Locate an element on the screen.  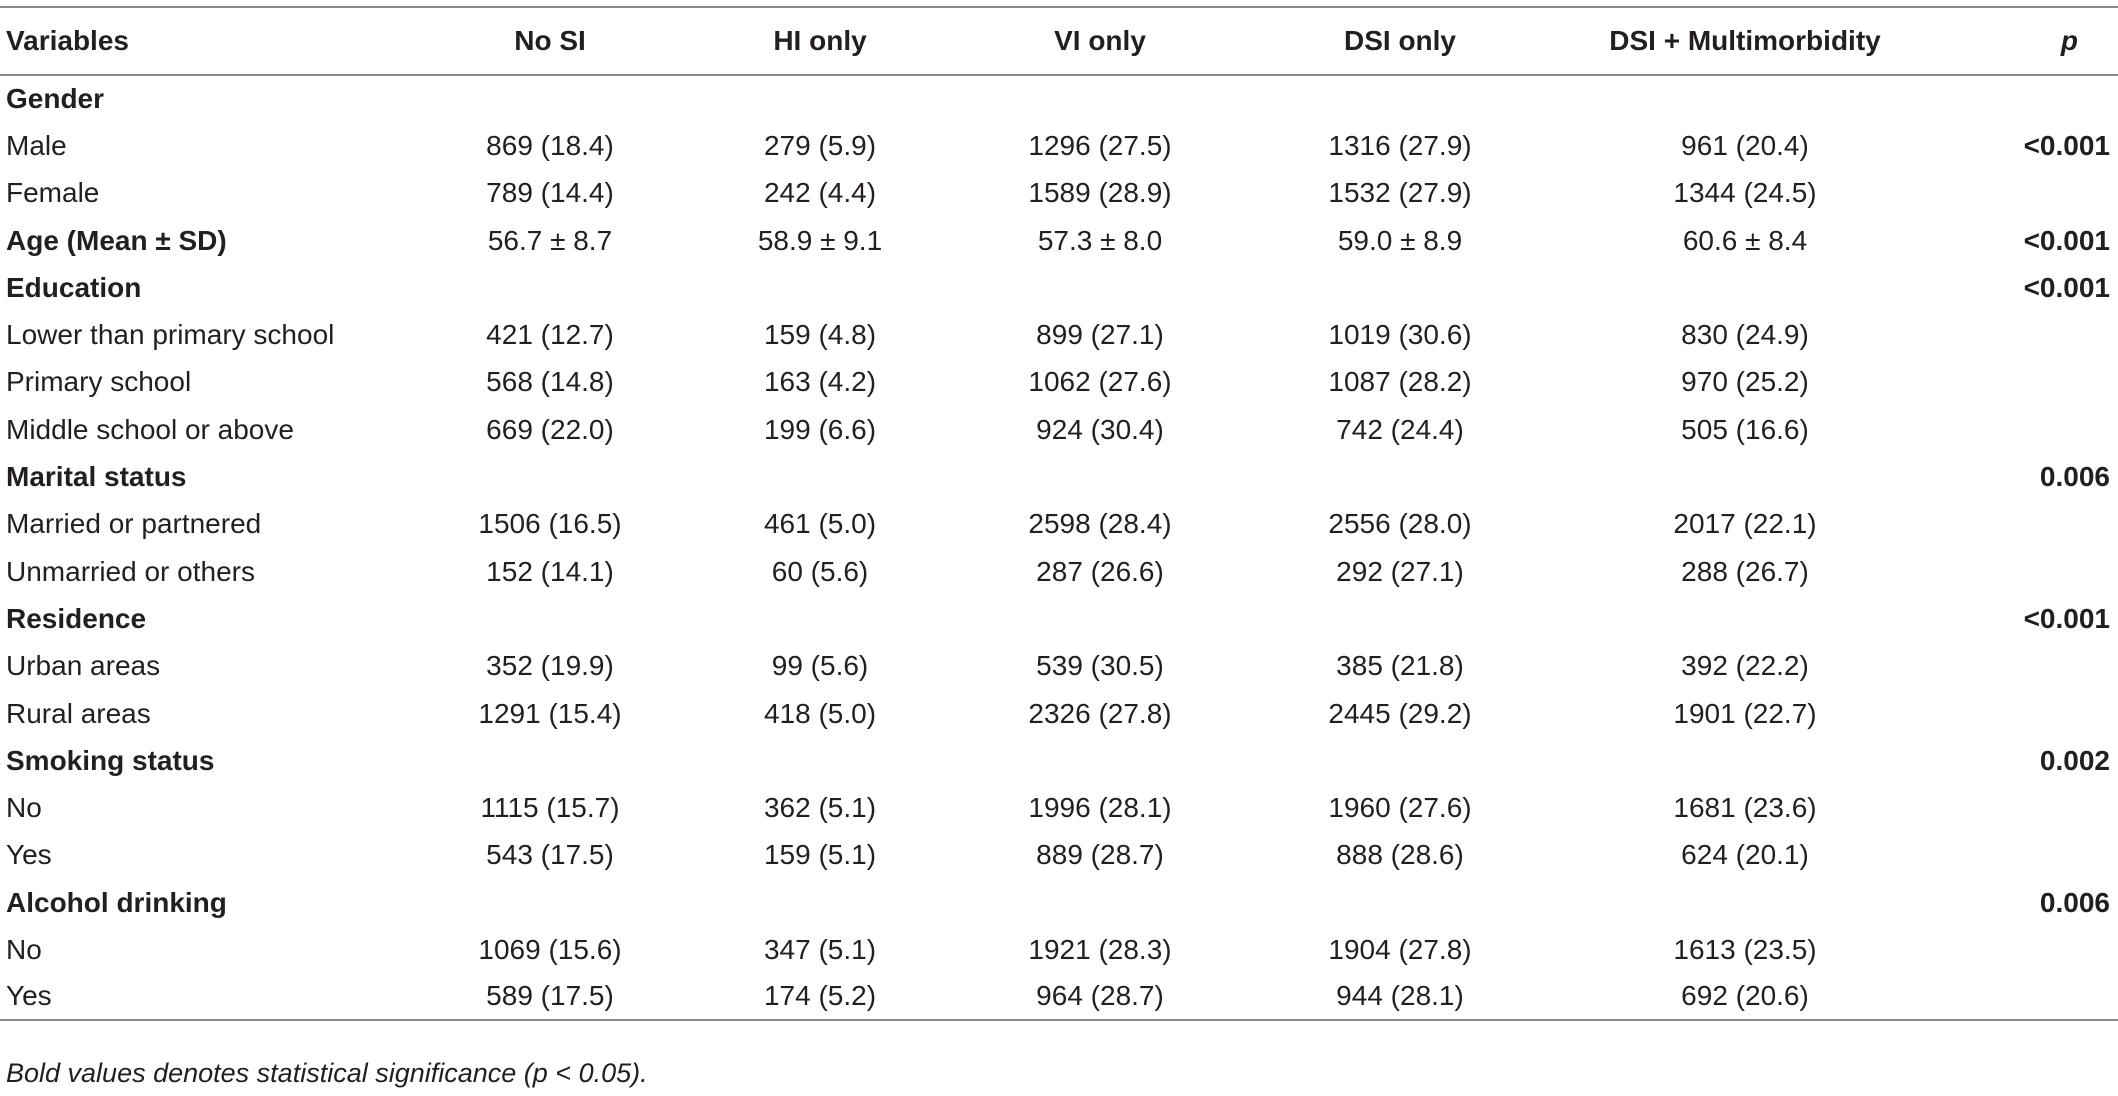
cell-no-si: 589 (17.5) is located at coordinates (550, 997).